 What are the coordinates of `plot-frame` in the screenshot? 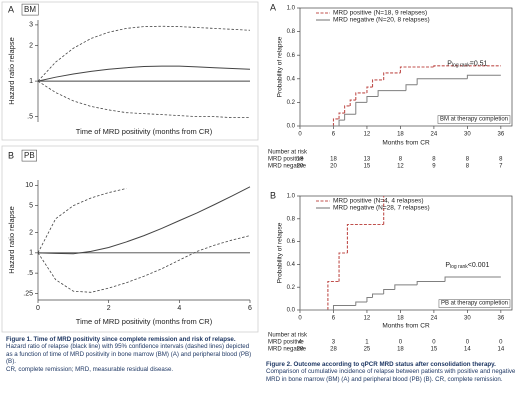 It's located at (406, 67).